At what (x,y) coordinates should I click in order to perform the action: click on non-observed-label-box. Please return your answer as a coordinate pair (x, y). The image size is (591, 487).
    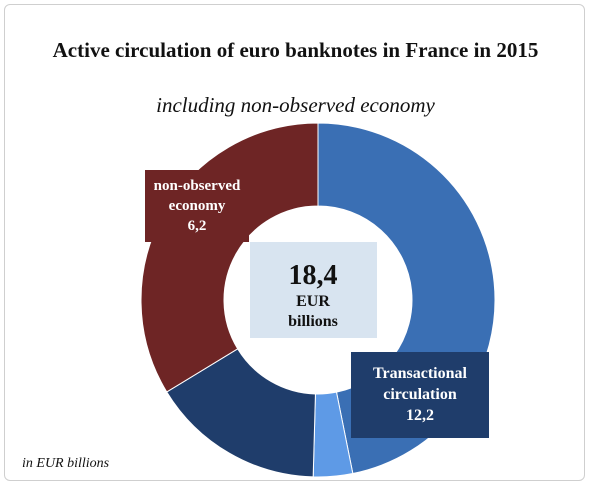
    Looking at the image, I should click on (197, 206).